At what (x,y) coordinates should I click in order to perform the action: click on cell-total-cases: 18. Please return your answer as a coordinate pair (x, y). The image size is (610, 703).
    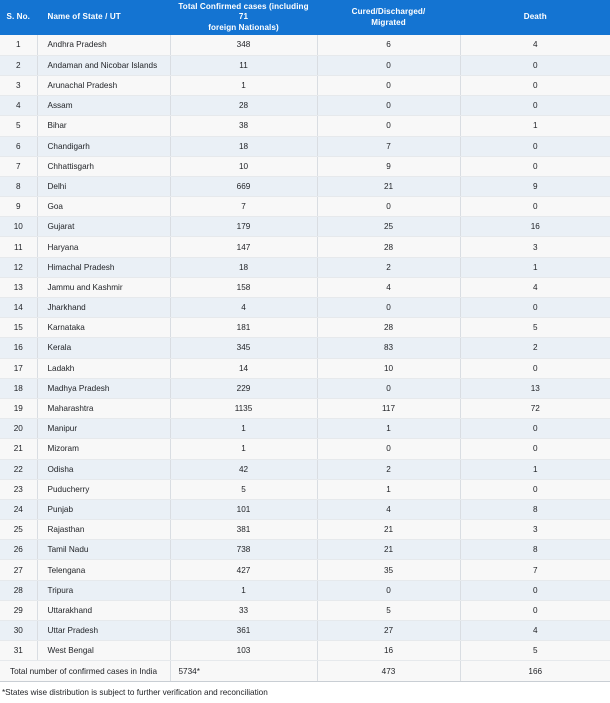
    Looking at the image, I should click on (244, 267).